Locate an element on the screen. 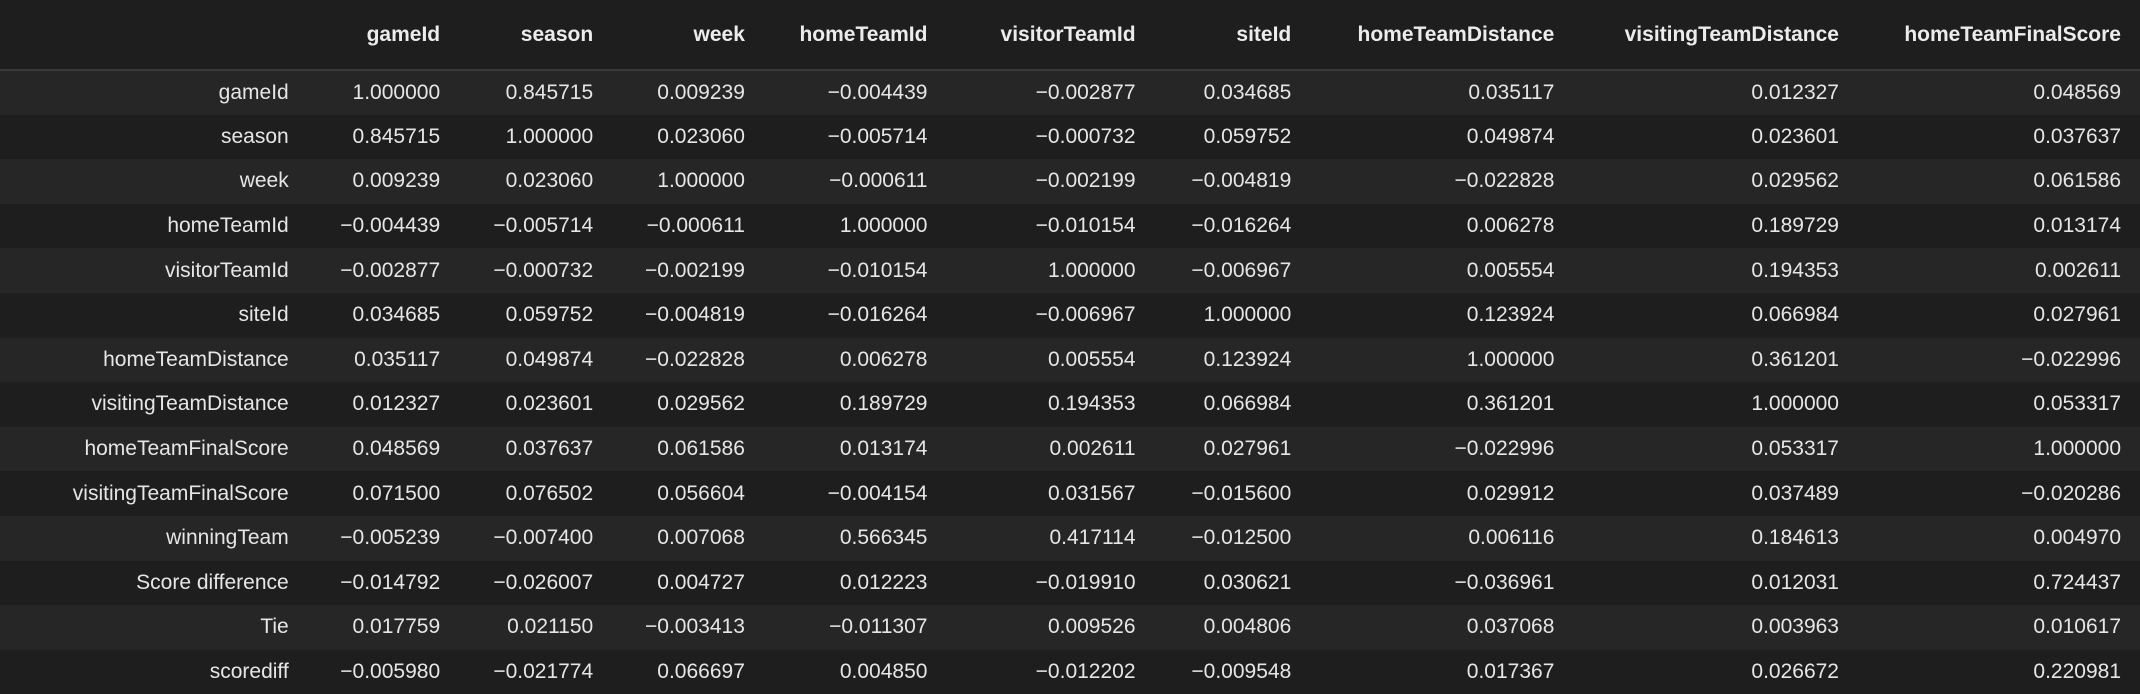 The image size is (2140, 694). row-label: siteId is located at coordinates (263, 315).